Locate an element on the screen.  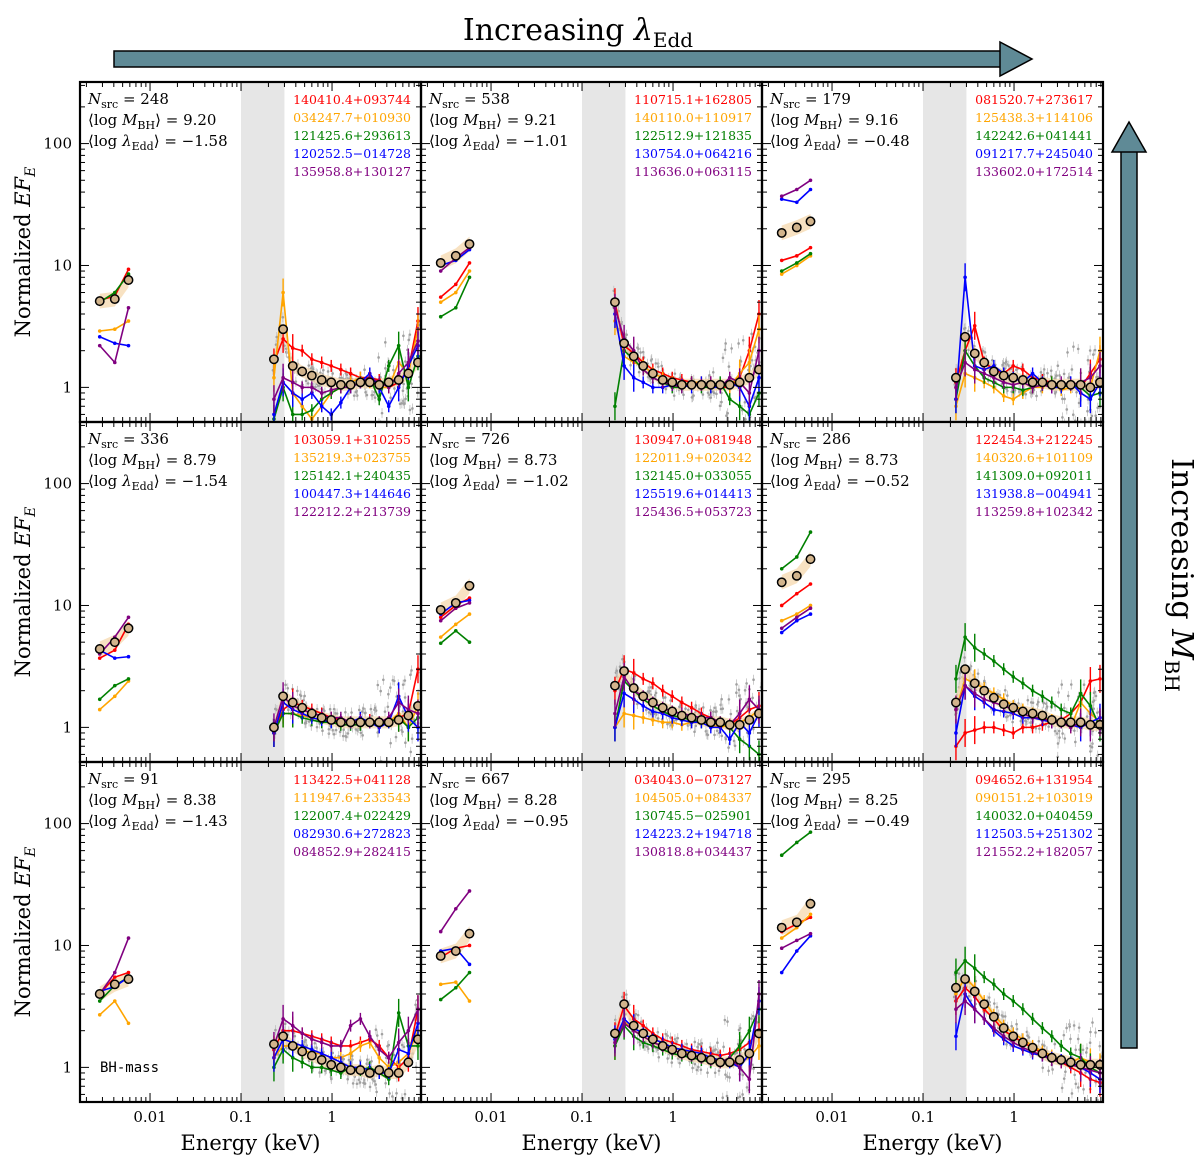
y-tick-label: 100 is located at coordinates (57, 484).